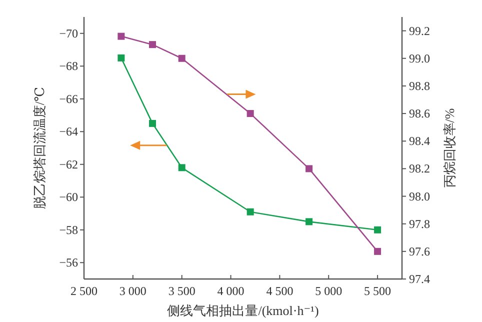  What do you see at coordinates (419, 113) in the screenshot?
I see `y2-tick-label: 98.6` at bounding box center [419, 113].